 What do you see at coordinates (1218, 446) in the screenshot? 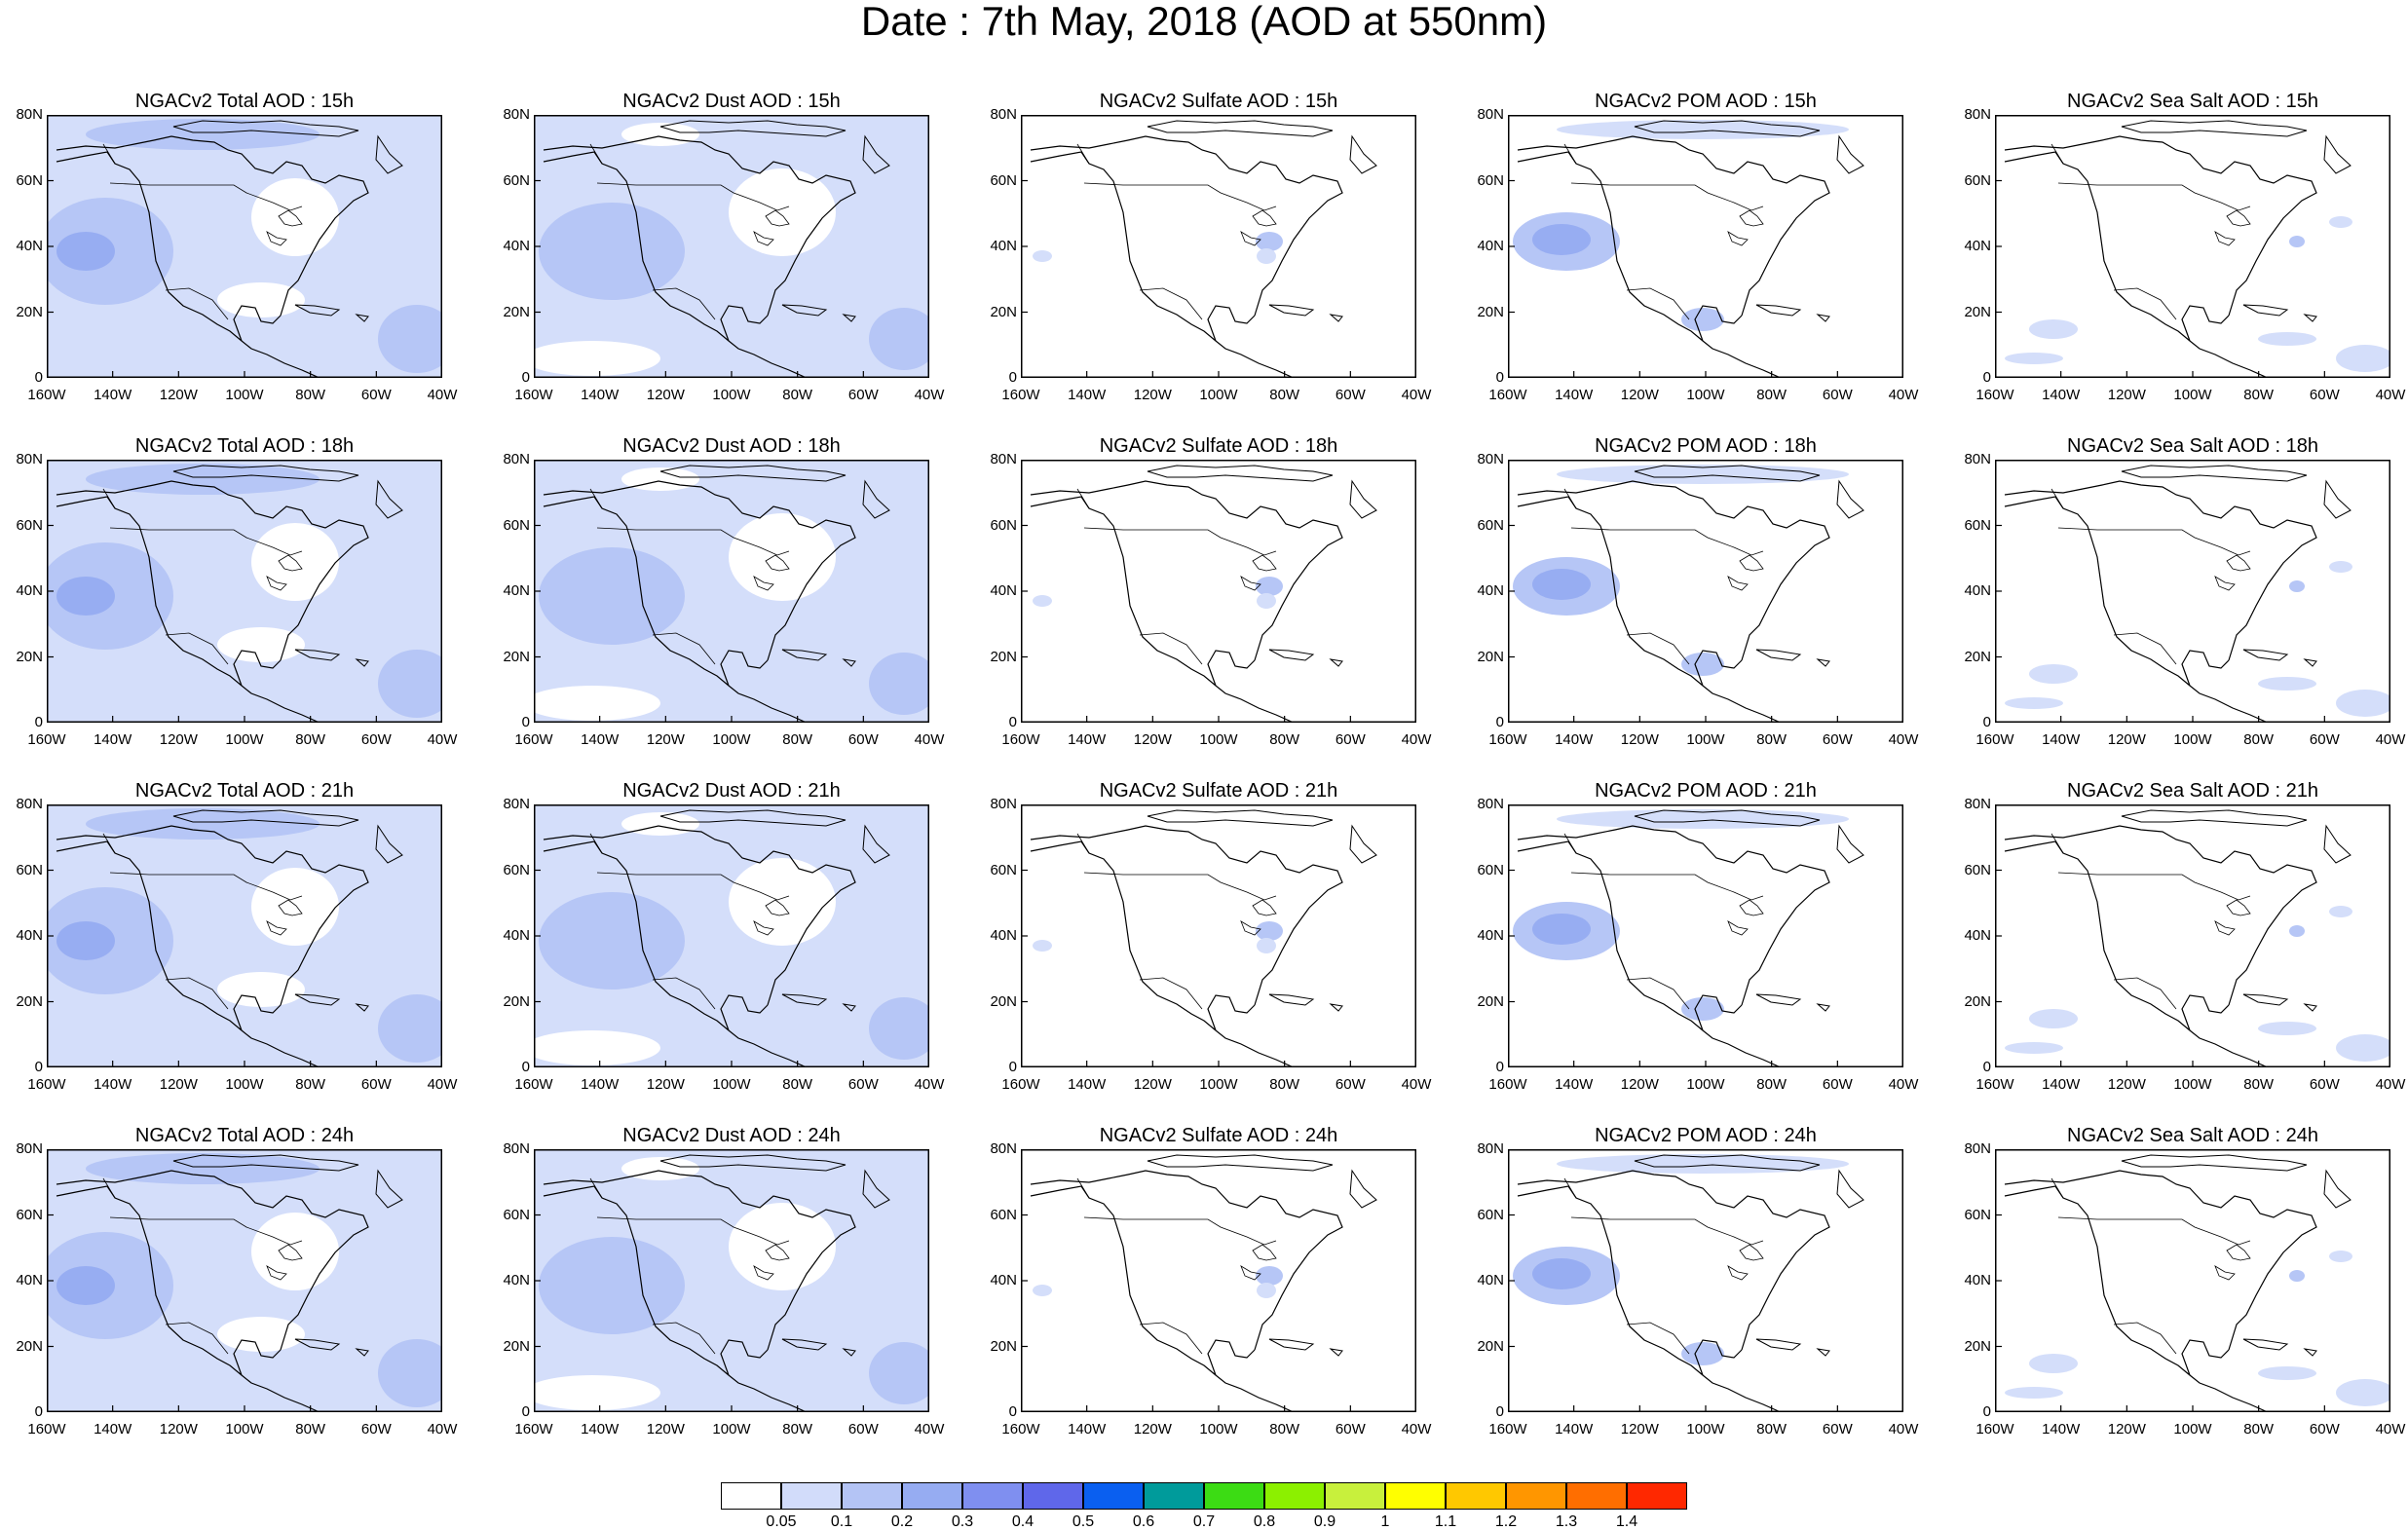
I see `panel-title: NGACv2 Sulfate AOD : 18h` at bounding box center [1218, 446].